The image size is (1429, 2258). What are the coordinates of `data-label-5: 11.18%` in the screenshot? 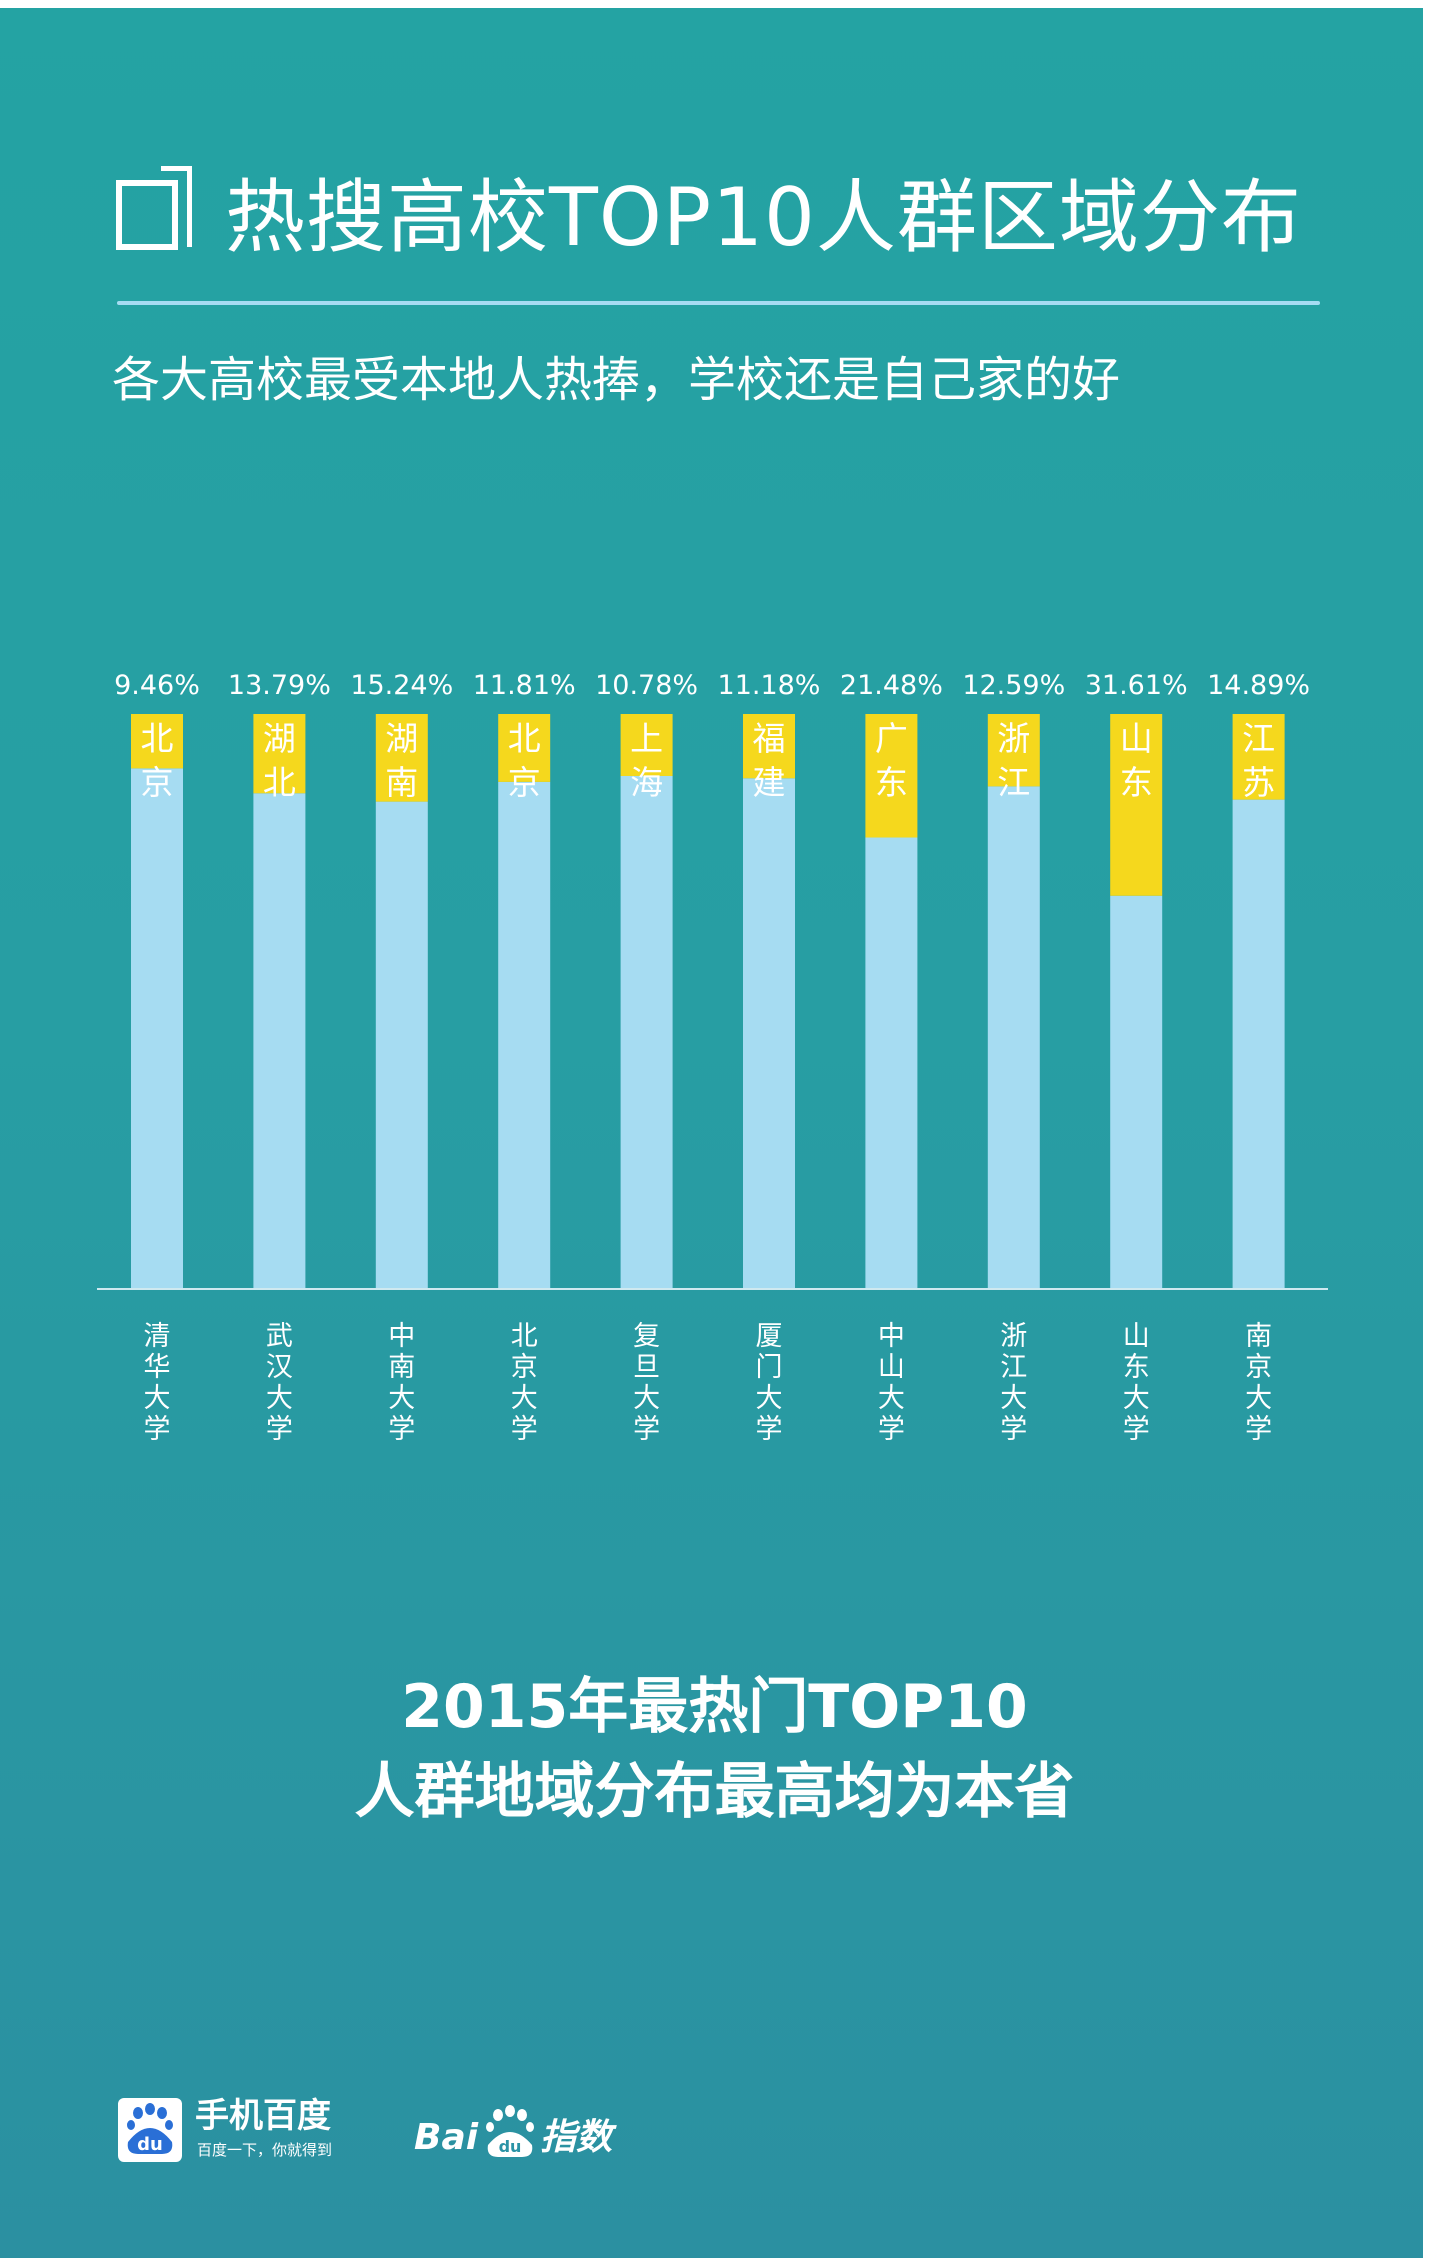 It's located at (769, 685).